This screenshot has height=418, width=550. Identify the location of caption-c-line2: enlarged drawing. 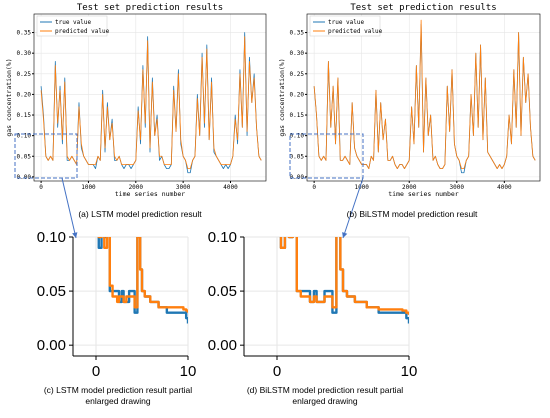
(117, 401).